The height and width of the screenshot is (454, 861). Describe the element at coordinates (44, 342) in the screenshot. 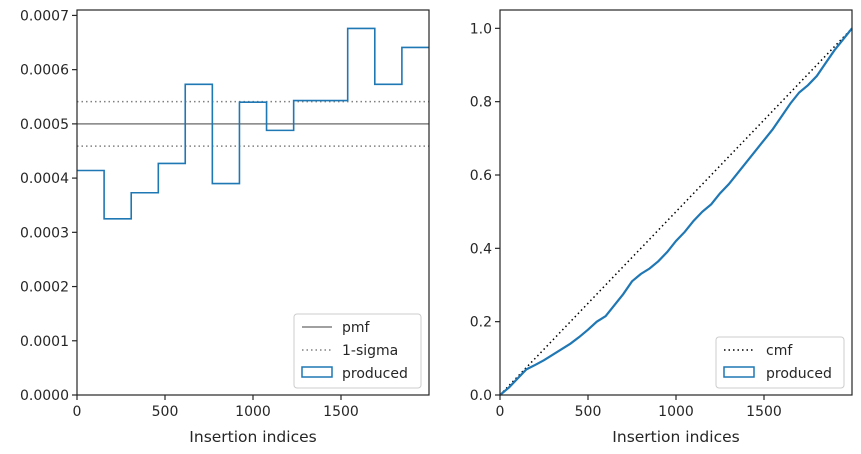

I see `histogram-y-tick-label: 0.0001` at that location.